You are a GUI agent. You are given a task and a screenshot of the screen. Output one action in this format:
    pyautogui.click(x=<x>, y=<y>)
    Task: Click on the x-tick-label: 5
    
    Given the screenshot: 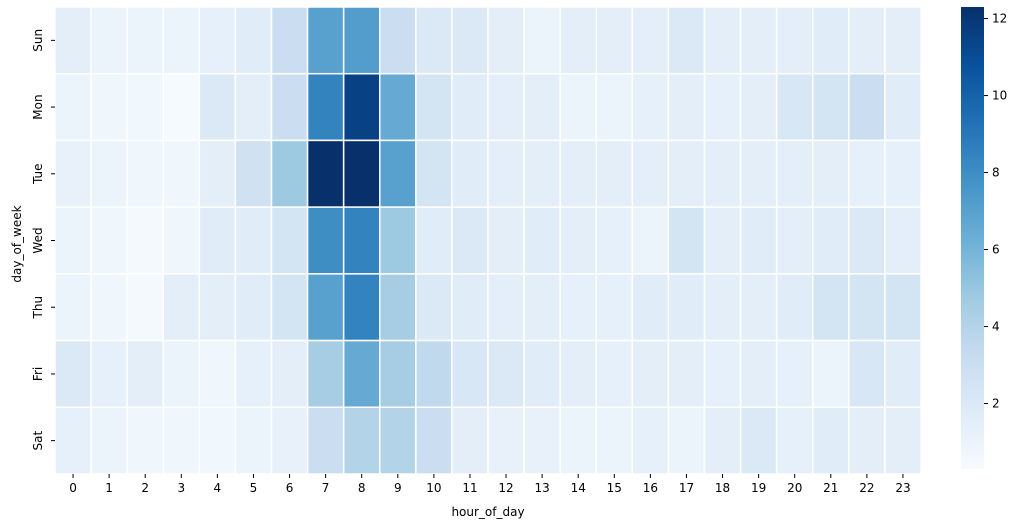 What is the action you would take?
    pyautogui.click(x=254, y=488)
    